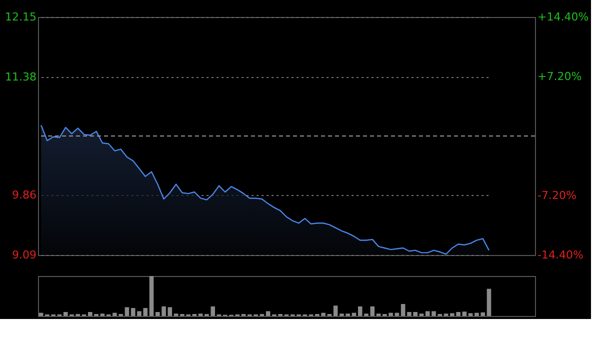  I want to click on y2-tick-label: +7.20%, so click(560, 76).